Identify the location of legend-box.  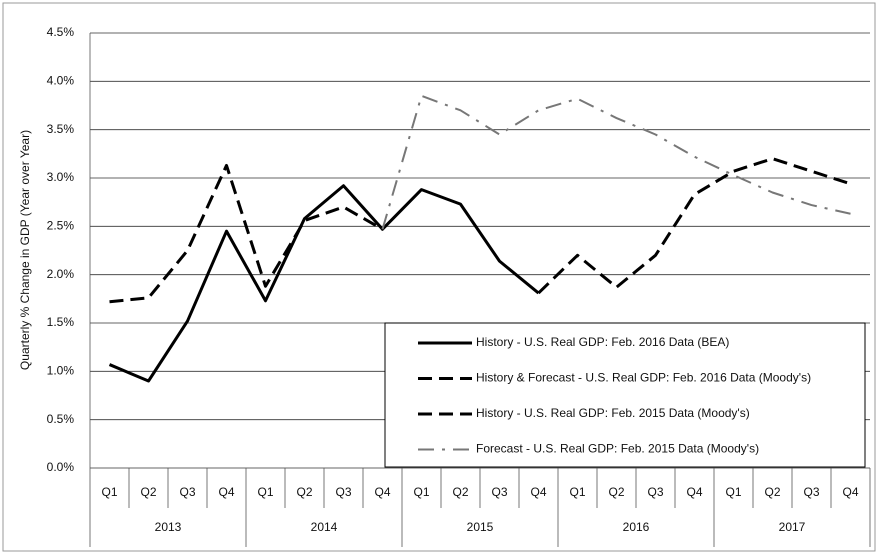
(625, 395).